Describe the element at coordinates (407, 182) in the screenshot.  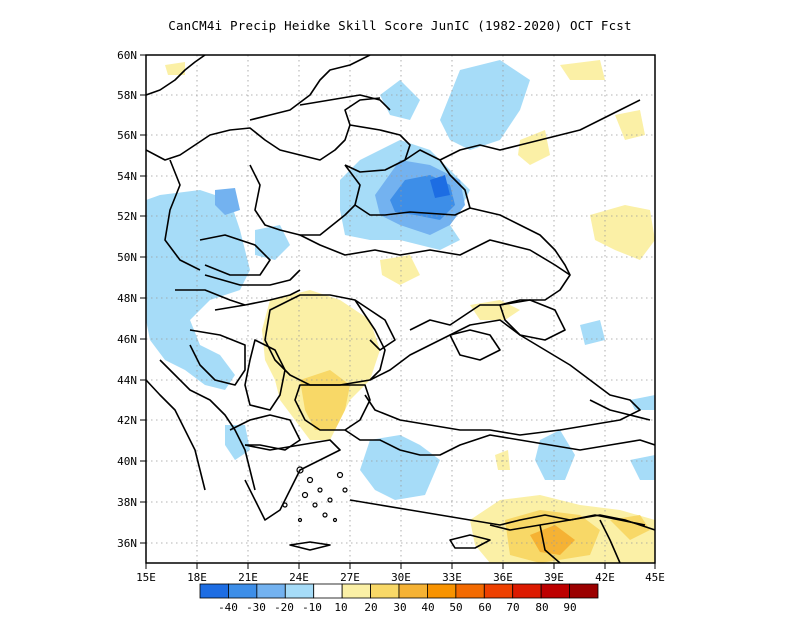
I see `belarus-border` at that location.